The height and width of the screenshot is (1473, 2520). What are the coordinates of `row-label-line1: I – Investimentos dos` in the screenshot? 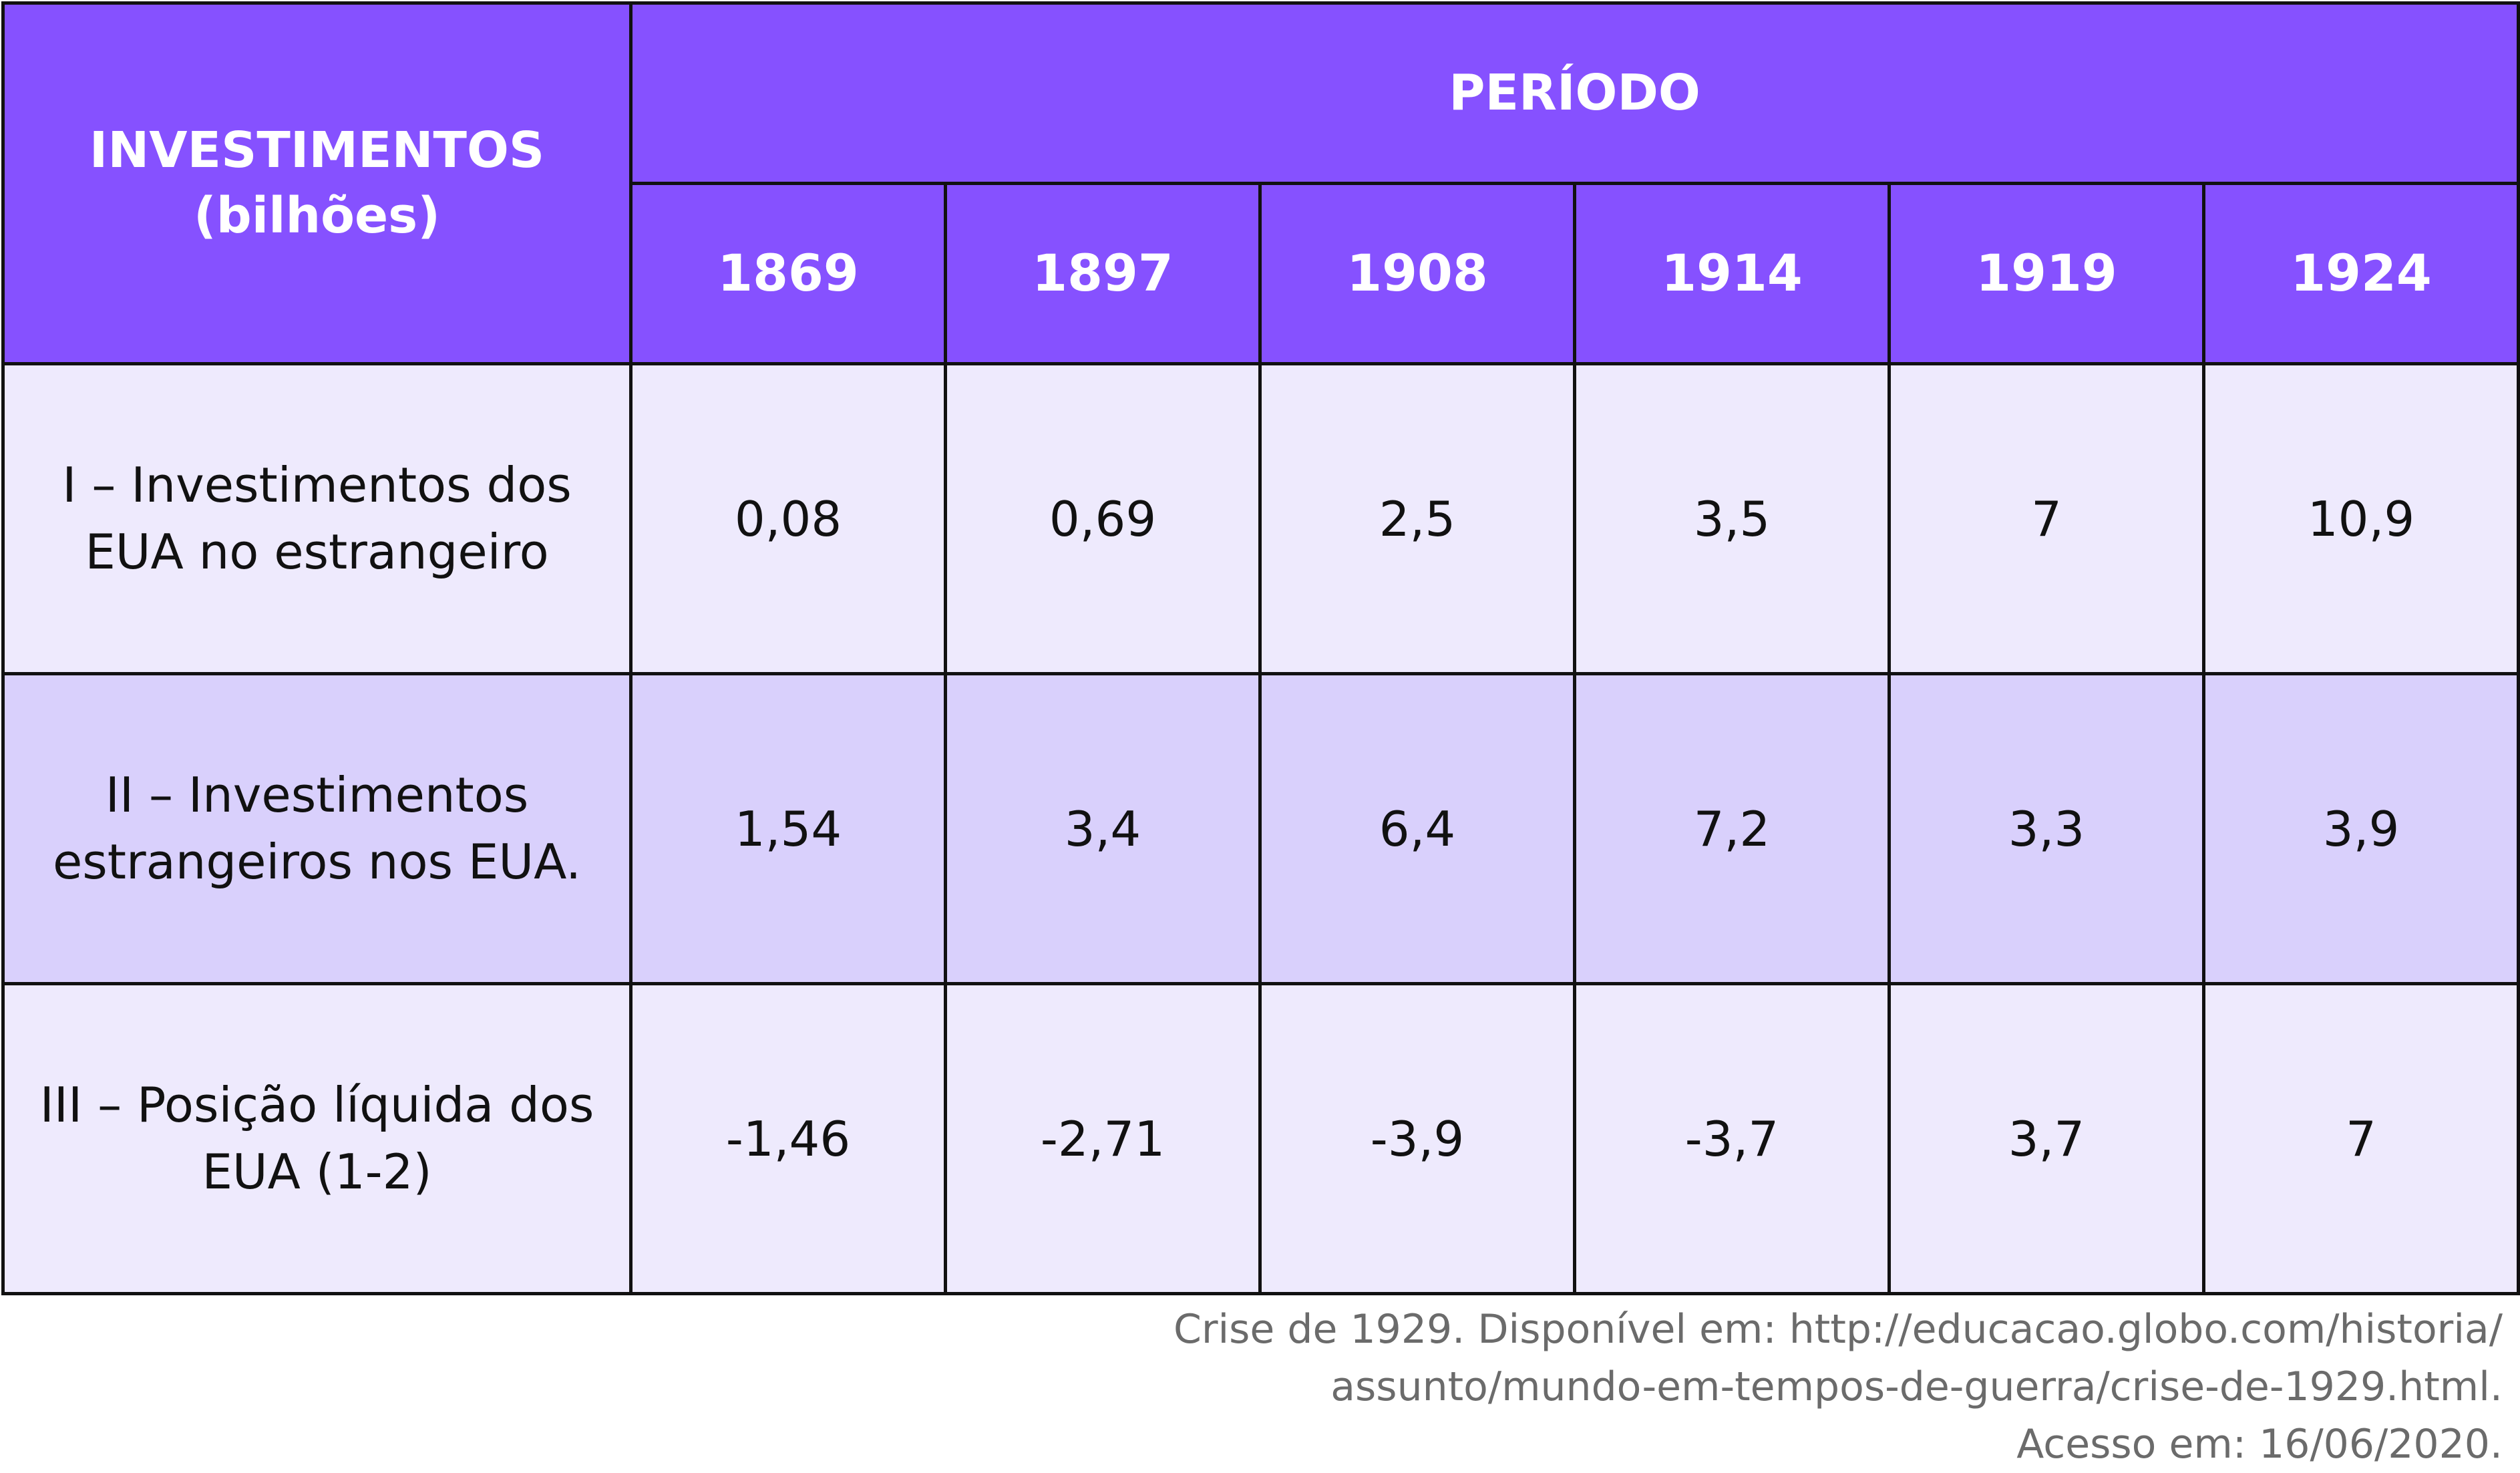 It's located at (317, 485).